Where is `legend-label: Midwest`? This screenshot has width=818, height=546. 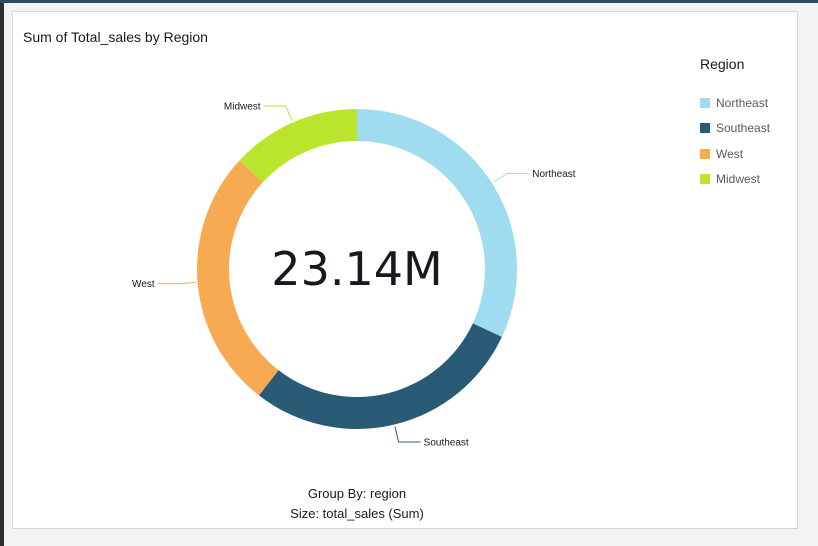 legend-label: Midwest is located at coordinates (738, 179).